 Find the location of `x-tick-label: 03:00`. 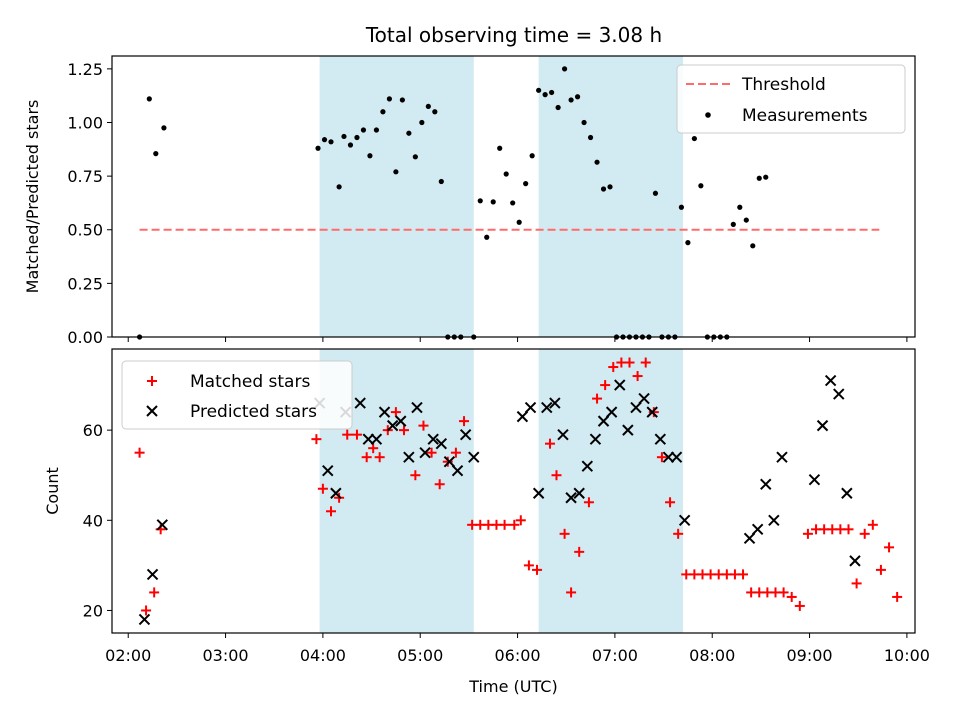

x-tick-label: 03:00 is located at coordinates (226, 655).